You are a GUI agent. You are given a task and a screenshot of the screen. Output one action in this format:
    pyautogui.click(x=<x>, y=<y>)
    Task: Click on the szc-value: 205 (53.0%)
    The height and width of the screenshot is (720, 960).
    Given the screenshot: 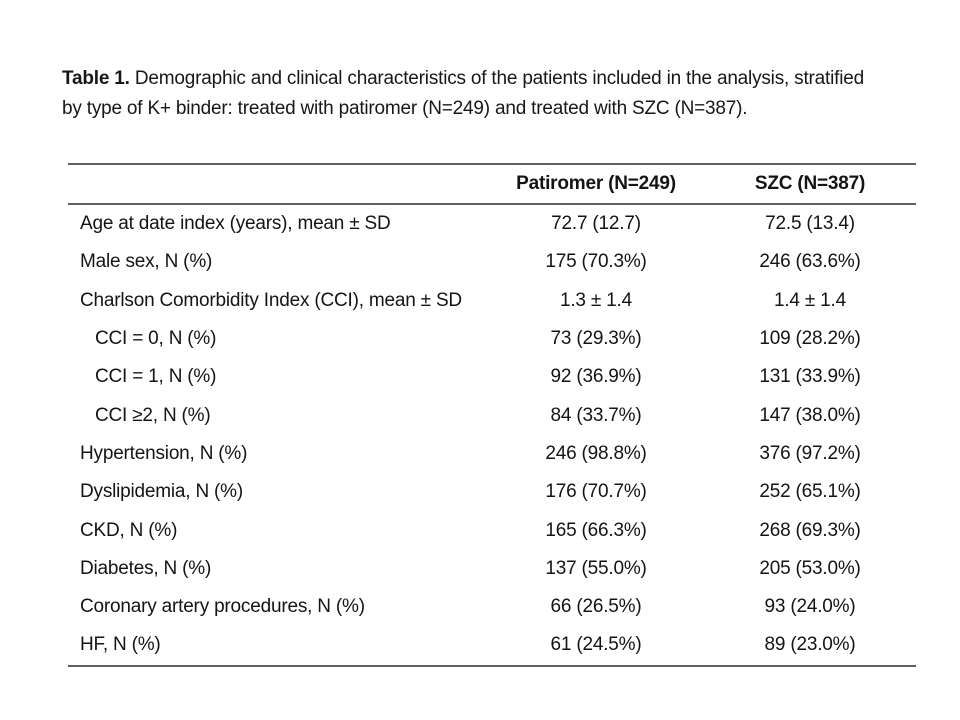 What is the action you would take?
    pyautogui.click(x=810, y=568)
    